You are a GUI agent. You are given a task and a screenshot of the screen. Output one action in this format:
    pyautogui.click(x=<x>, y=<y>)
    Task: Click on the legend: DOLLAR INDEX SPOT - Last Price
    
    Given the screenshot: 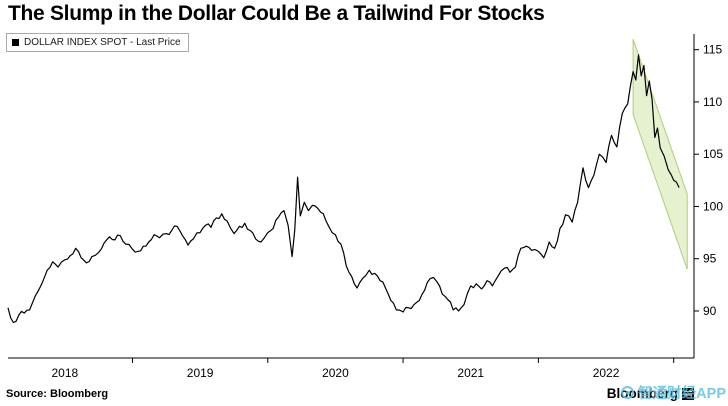 What is the action you would take?
    pyautogui.click(x=97, y=42)
    